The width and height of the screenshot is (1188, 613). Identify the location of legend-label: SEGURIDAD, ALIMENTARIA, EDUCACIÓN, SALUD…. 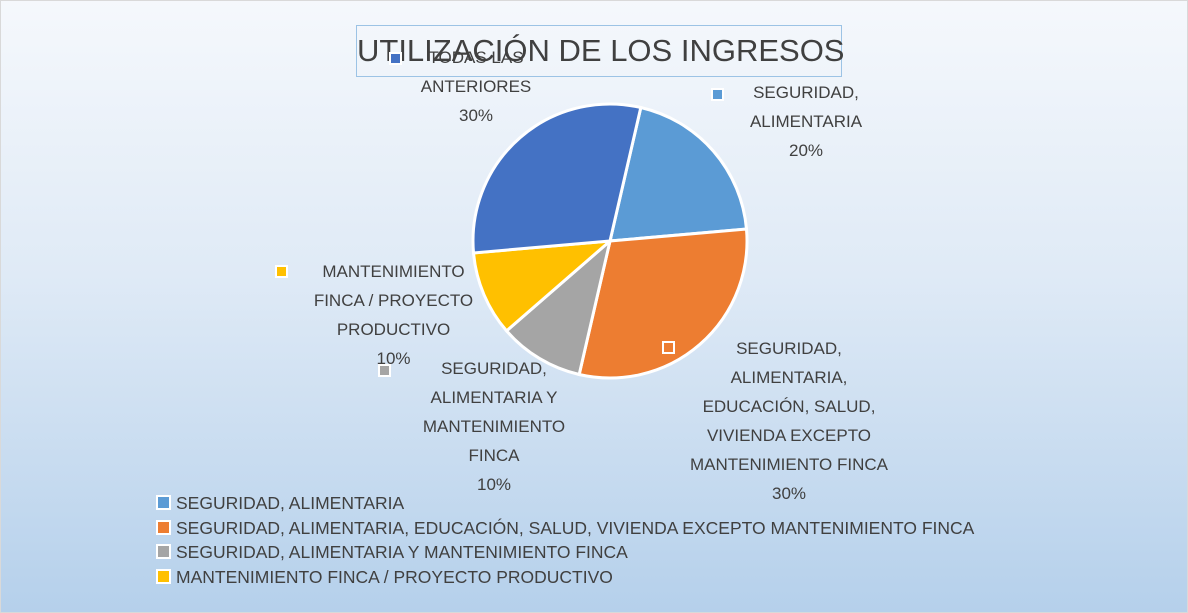
(575, 527).